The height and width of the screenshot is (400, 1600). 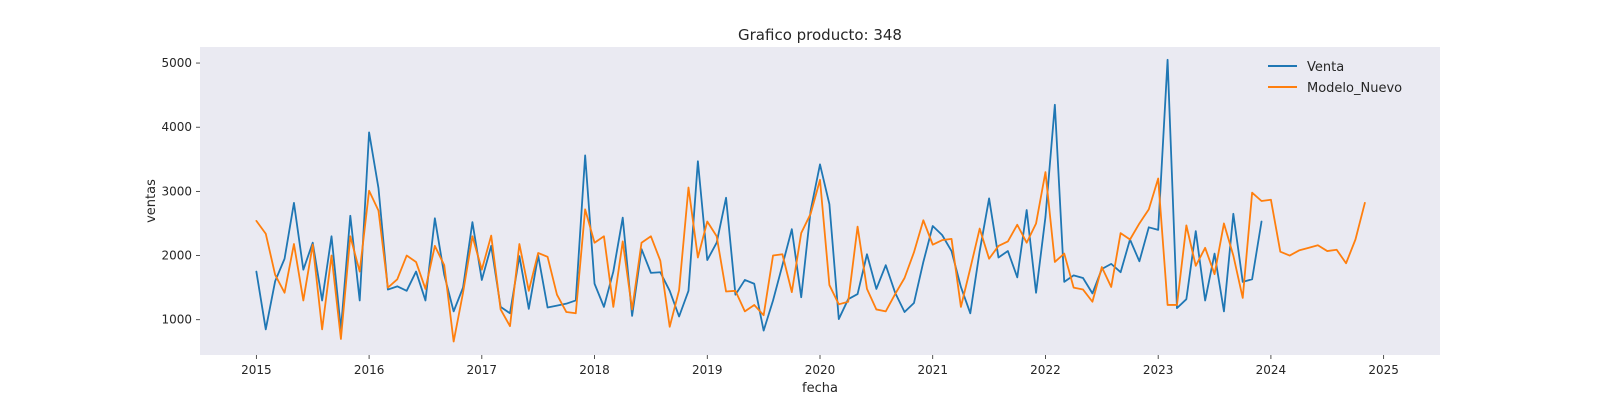 I want to click on y-tick-label: 5000, so click(x=176, y=63).